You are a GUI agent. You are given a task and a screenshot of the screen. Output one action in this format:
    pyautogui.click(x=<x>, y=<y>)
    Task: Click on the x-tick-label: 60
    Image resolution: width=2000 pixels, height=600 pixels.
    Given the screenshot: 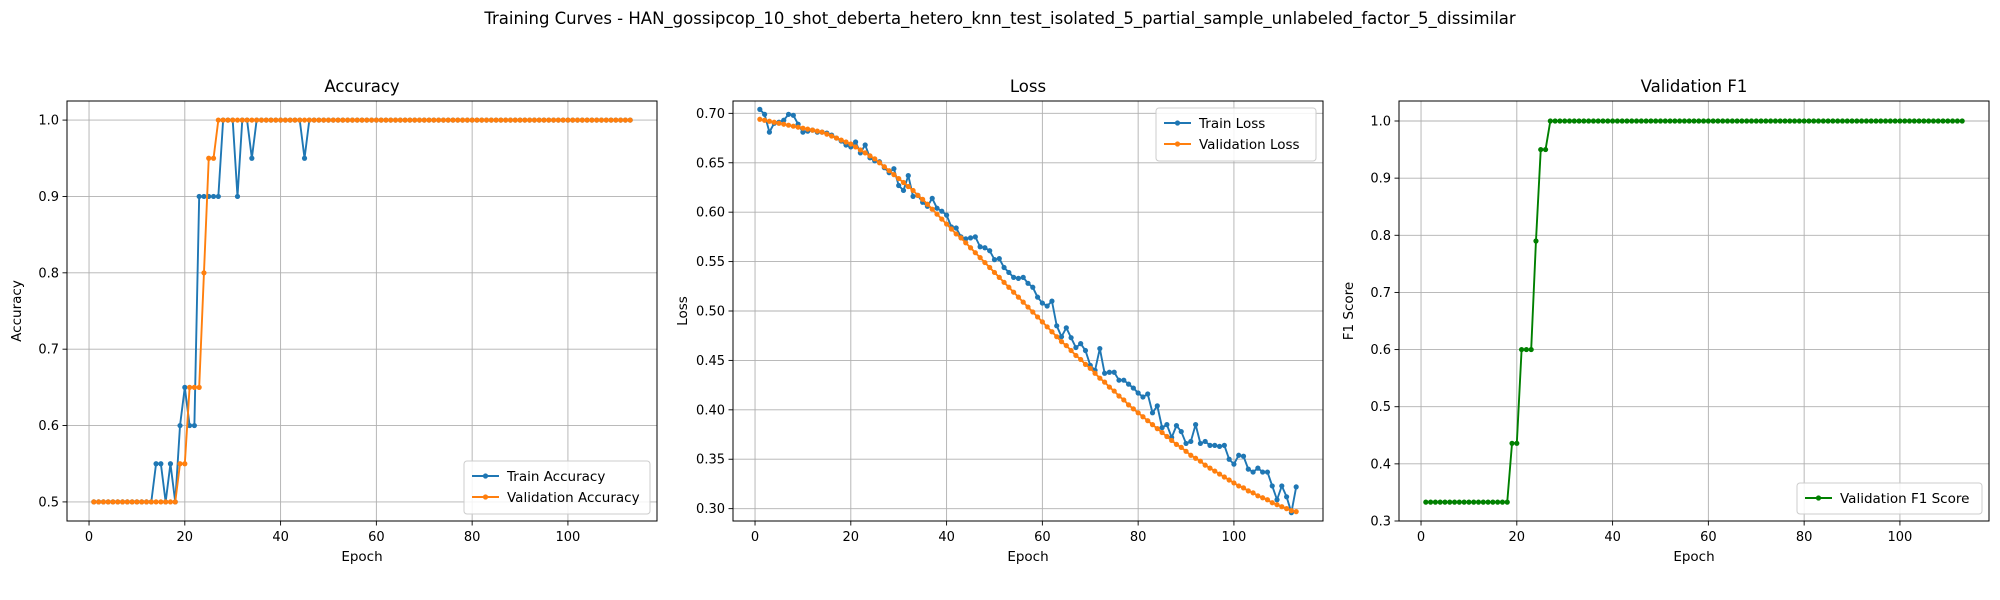 What is the action you would take?
    pyautogui.click(x=1042, y=537)
    